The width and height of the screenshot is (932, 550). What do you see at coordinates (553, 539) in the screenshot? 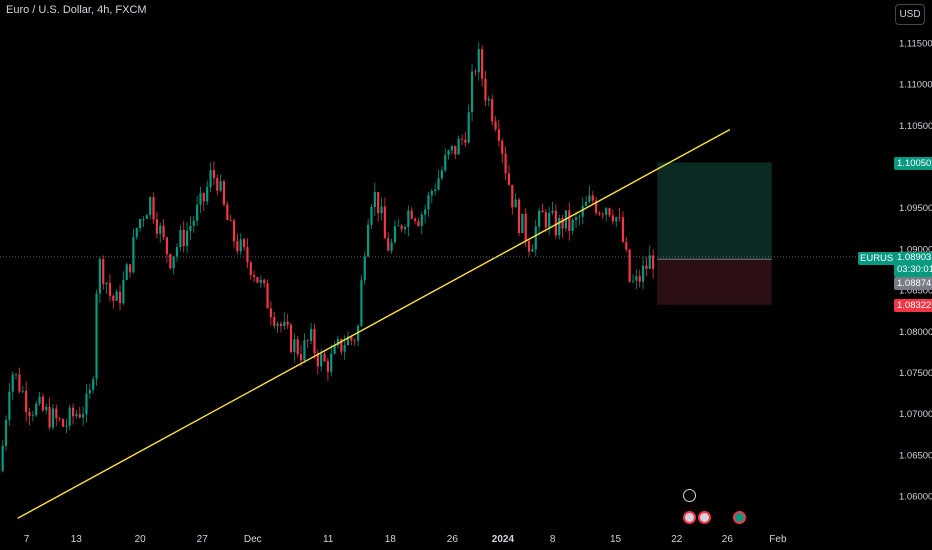
I see `time-tick-label: 8` at bounding box center [553, 539].